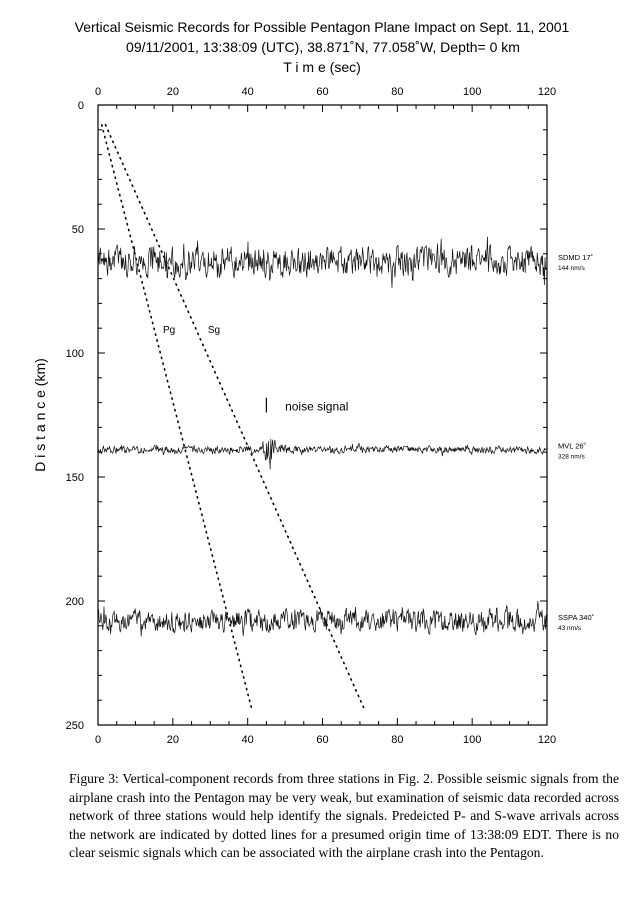 The width and height of the screenshot is (640, 902). I want to click on noise-signal-label: noise signal, so click(316, 407).